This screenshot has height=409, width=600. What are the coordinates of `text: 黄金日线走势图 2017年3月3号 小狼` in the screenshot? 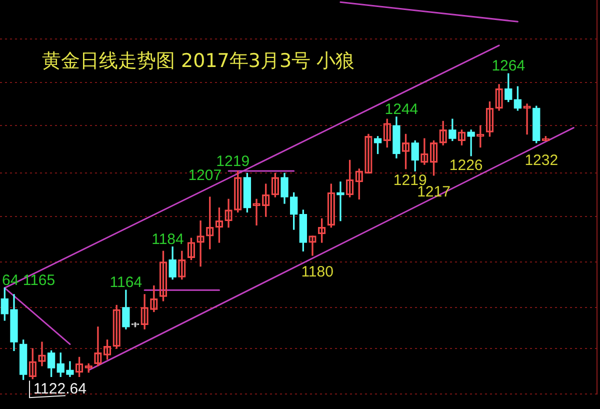 It's located at (198, 61).